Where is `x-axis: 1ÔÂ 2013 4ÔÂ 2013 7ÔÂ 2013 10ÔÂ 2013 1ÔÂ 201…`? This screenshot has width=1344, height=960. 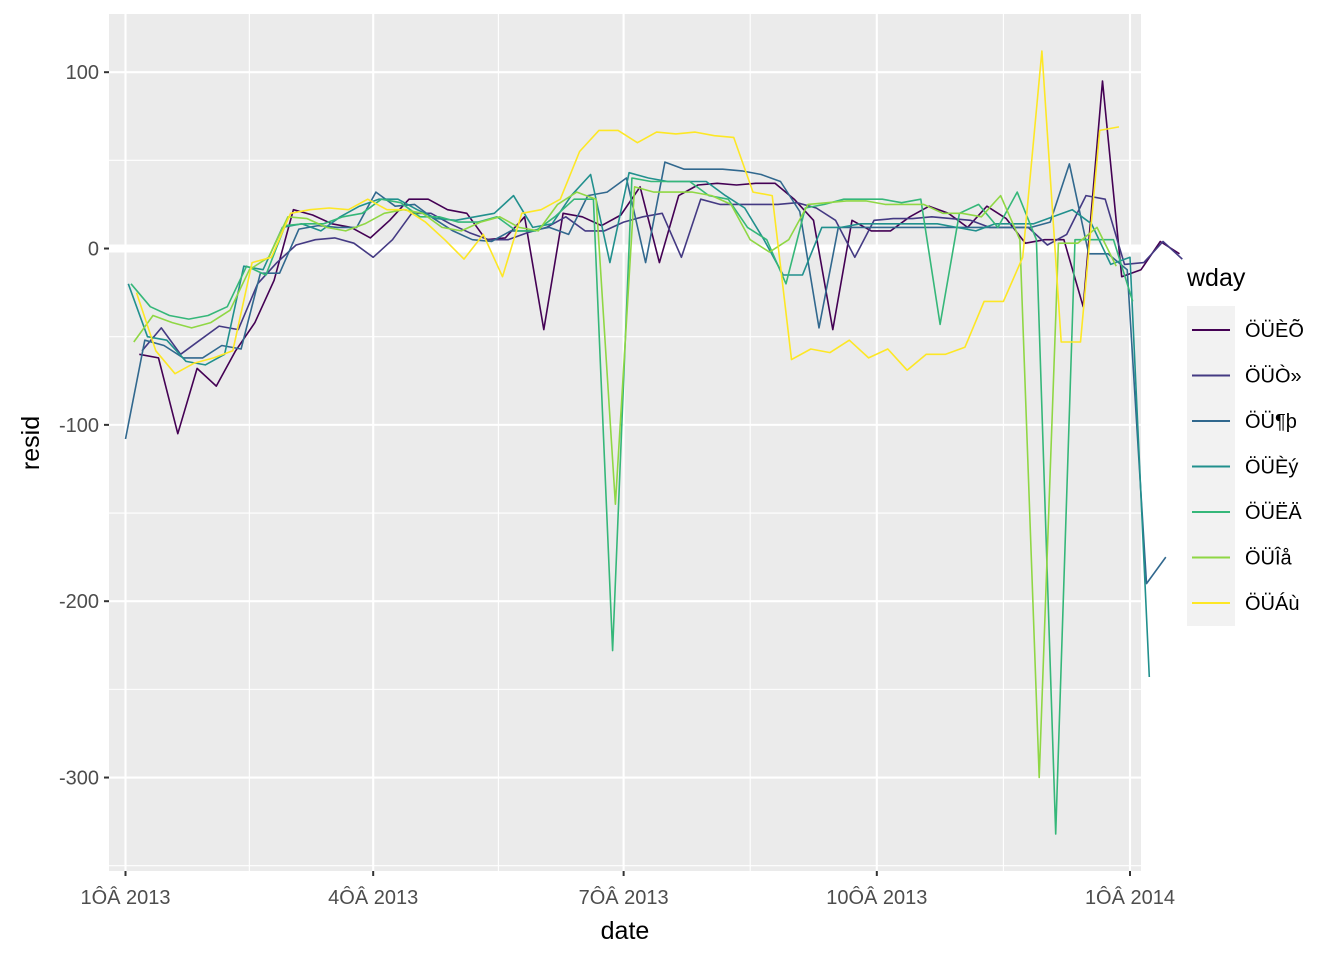
x-axis: 1ÔÂ 2013 4ÔÂ 2013 7ÔÂ 2013 10ÔÂ 2013 1ÔÂ 201… is located at coordinates (627, 890).